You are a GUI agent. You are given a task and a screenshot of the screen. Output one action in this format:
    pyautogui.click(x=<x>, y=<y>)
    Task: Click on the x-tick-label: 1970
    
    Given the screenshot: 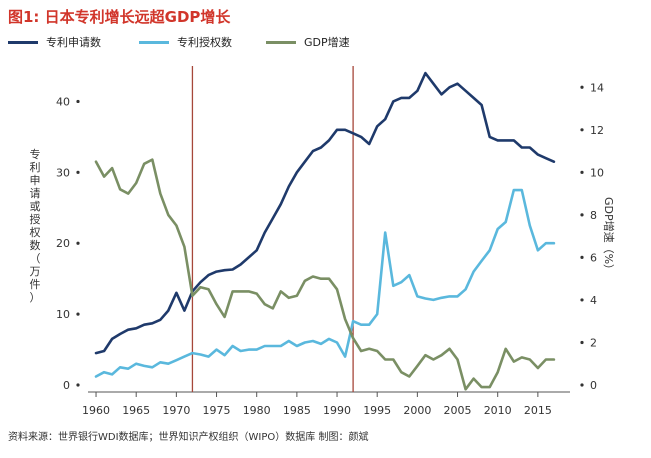 What is the action you would take?
    pyautogui.click(x=176, y=410)
    